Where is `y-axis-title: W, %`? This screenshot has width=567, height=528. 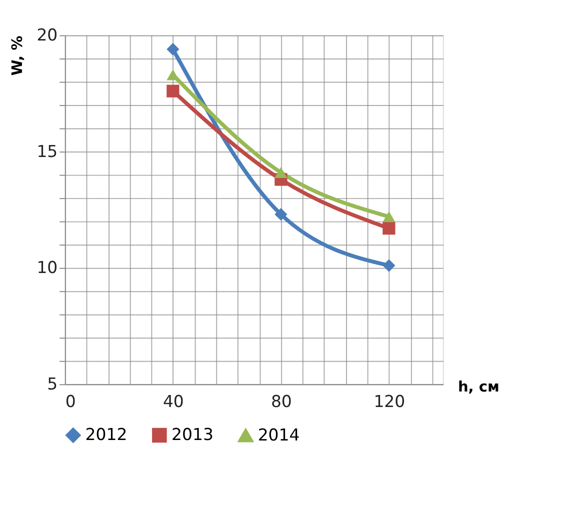 y-axis-title: W, % is located at coordinates (18, 55).